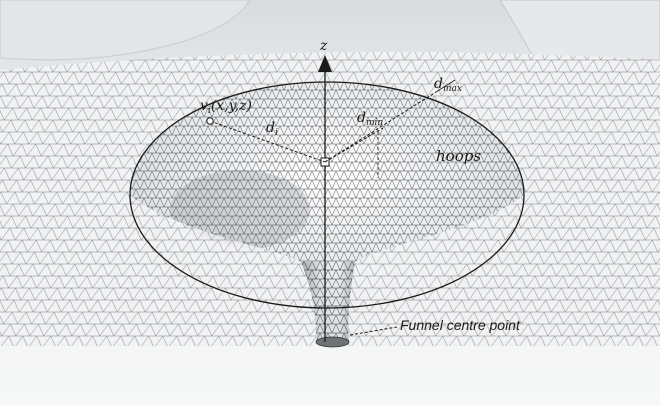 This screenshot has height=406, width=660. What do you see at coordinates (325, 63) in the screenshot?
I see `z-axis-arrow` at bounding box center [325, 63].